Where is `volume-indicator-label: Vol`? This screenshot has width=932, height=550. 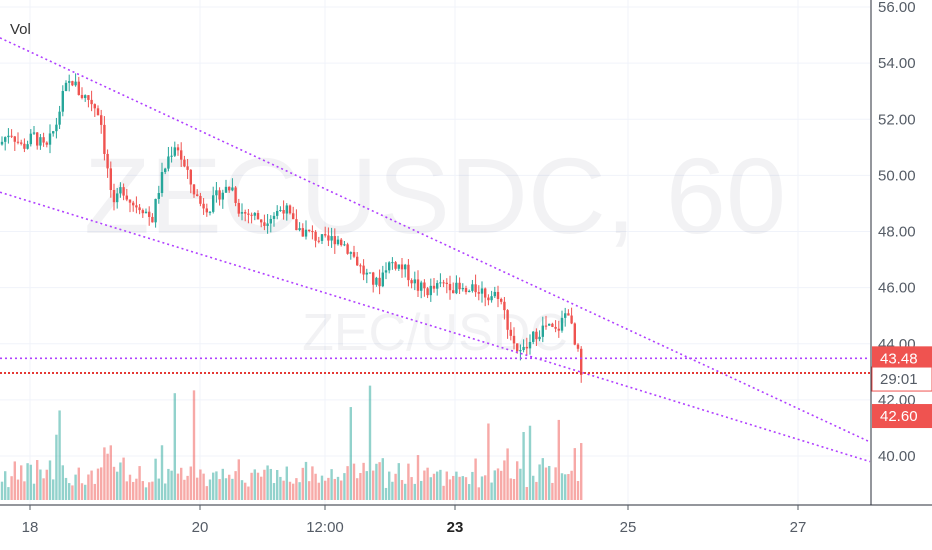
volume-indicator-label: Vol is located at coordinates (20, 29).